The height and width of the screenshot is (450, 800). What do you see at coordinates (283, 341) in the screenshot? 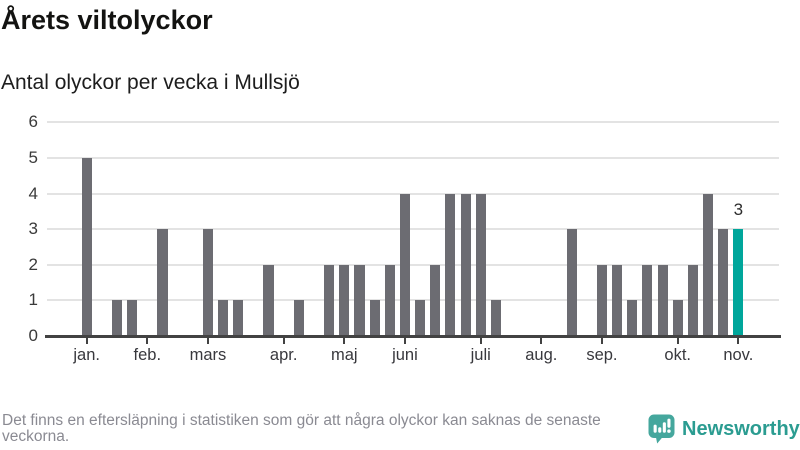
I see `x-tick-apr` at bounding box center [283, 341].